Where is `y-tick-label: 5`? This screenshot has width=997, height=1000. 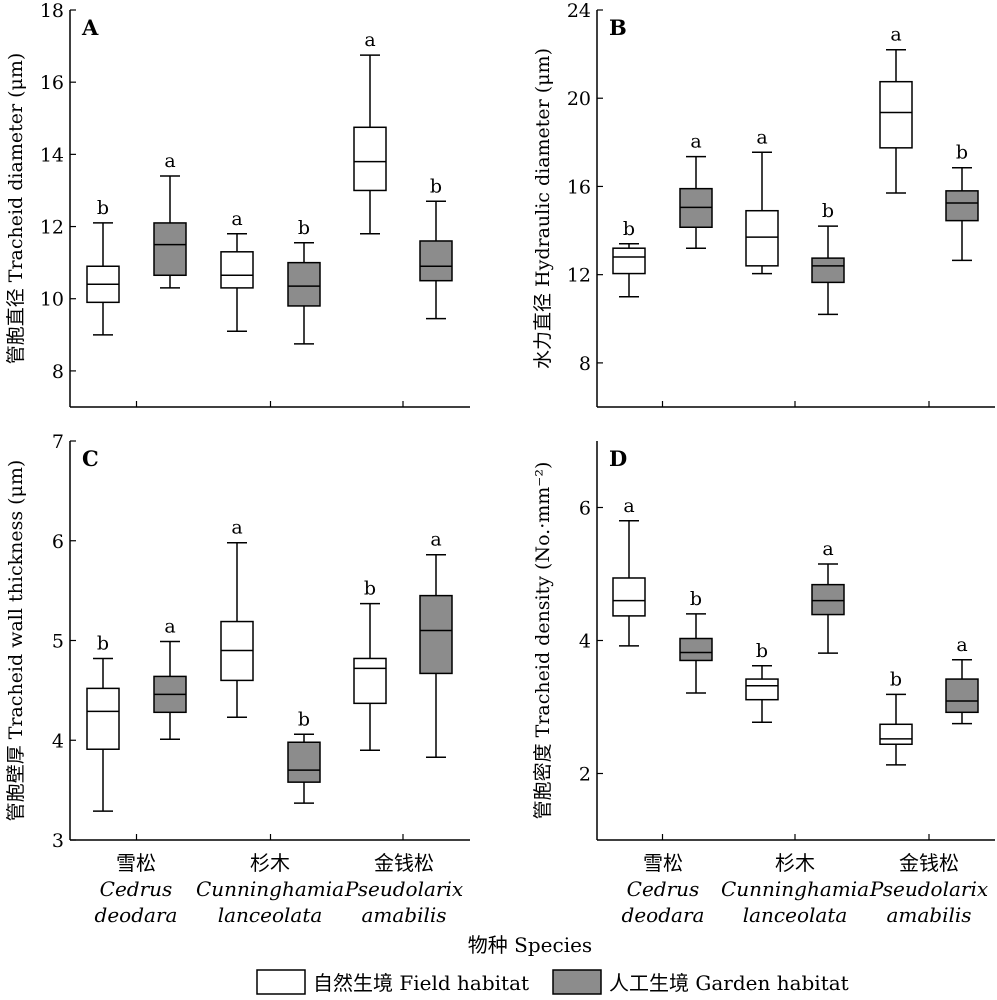 y-tick-label: 5 is located at coordinates (58, 642).